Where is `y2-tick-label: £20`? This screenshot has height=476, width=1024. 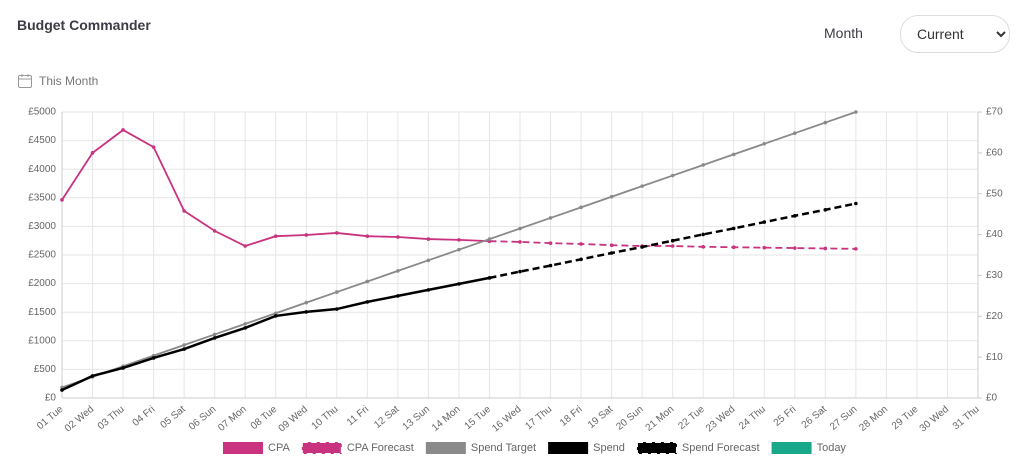 y2-tick-label: £20 is located at coordinates (994, 316).